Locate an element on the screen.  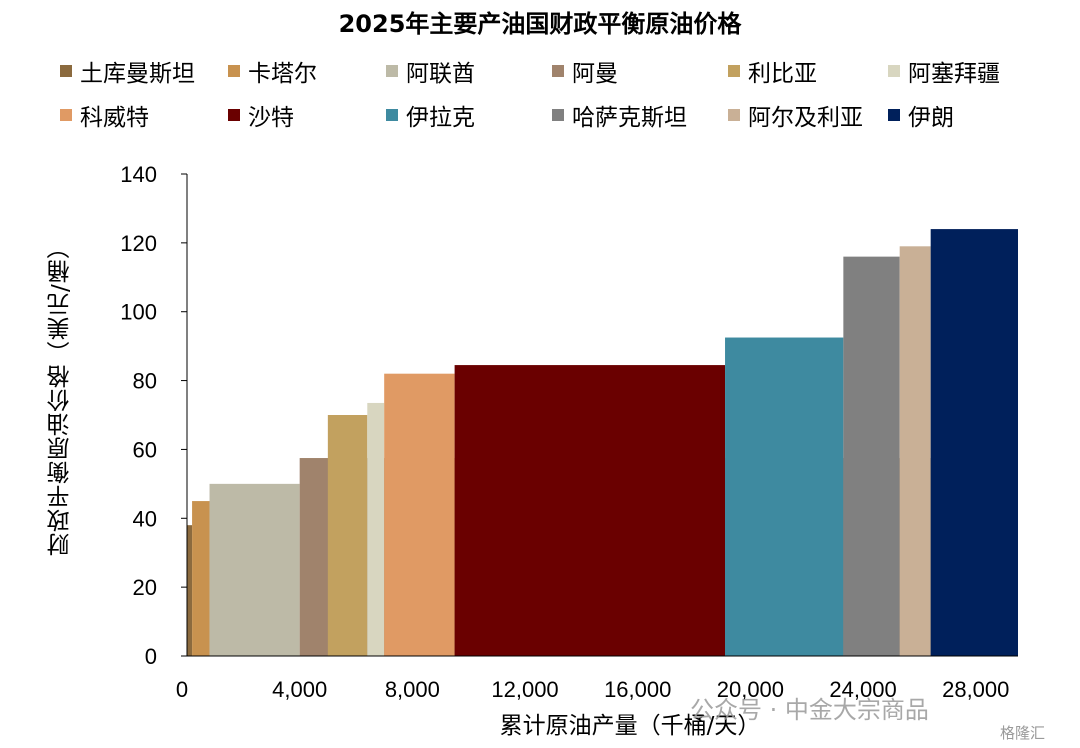
legend-item: 科威特 is located at coordinates (104, 115).